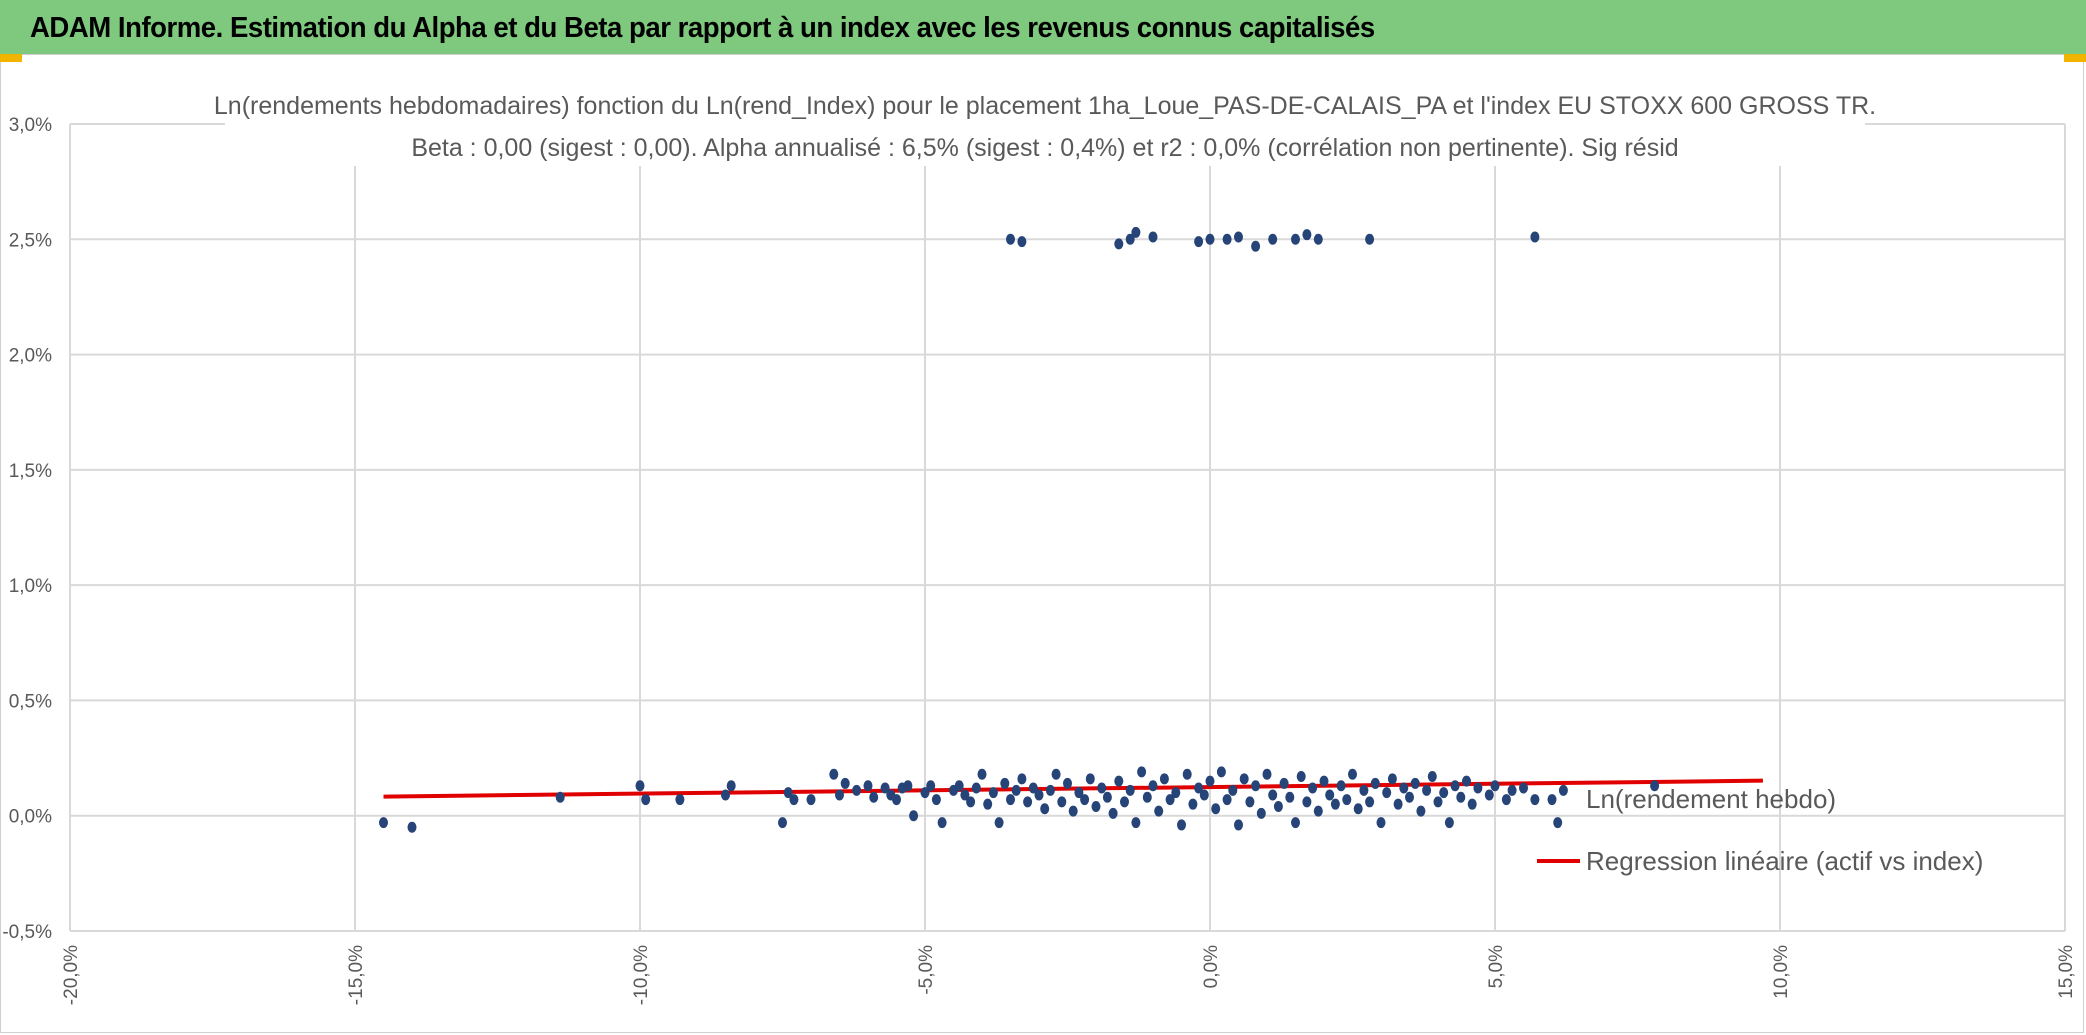  I want to click on x-tick-label: -20,0%, so click(71, 975).